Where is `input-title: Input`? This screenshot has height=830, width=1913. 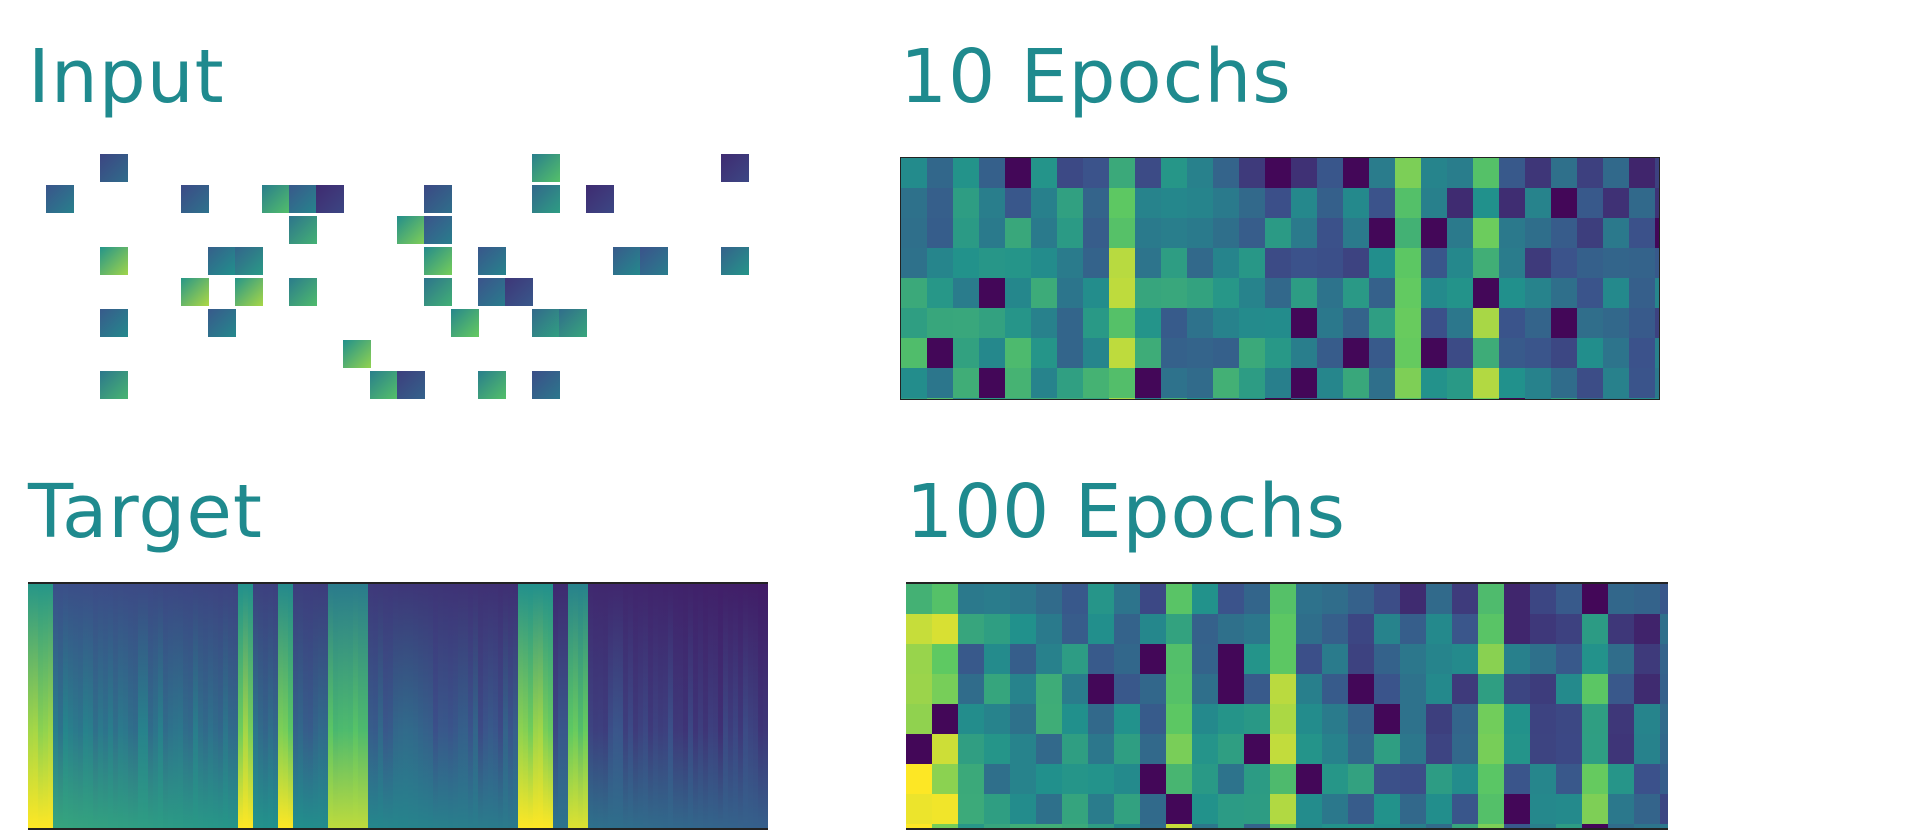 input-title: Input is located at coordinates (126, 77).